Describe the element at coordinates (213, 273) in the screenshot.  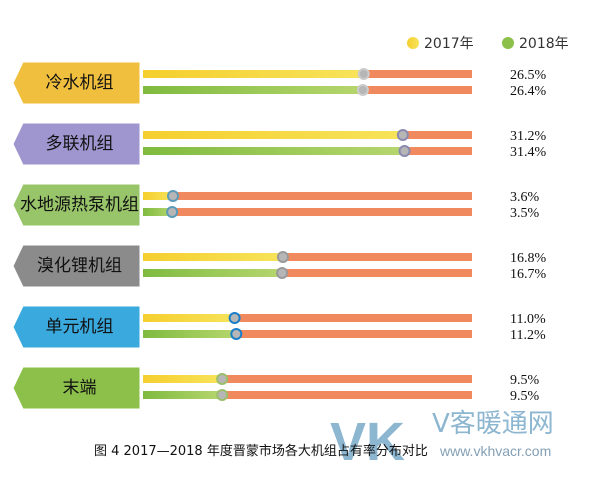
I see `bar-lithium-bromide-2018` at that location.